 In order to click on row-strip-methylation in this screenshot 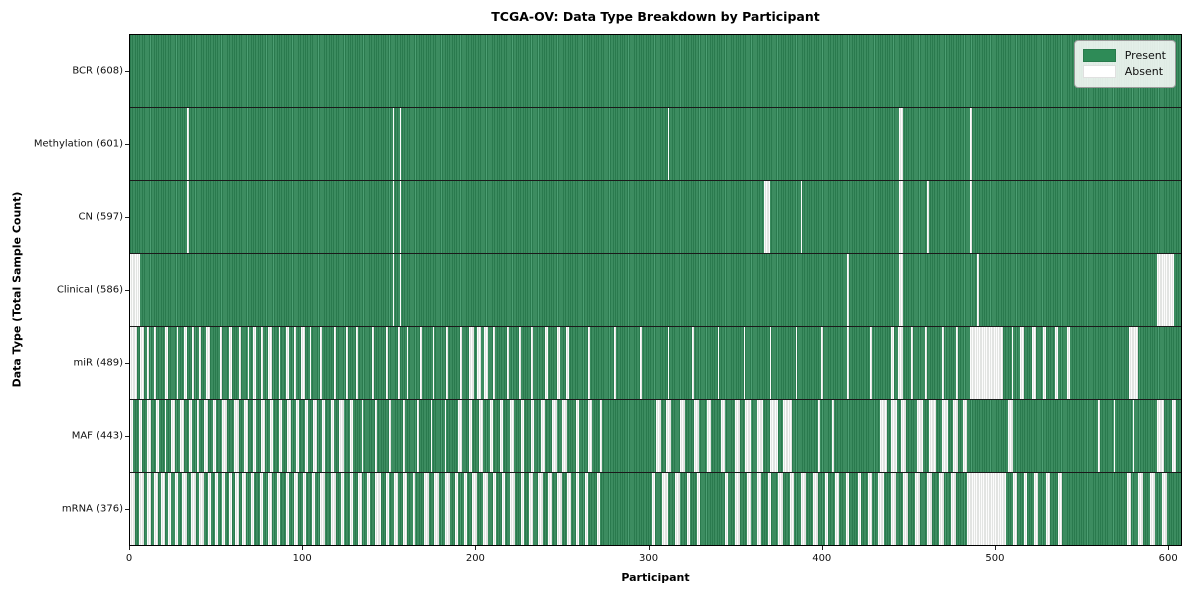, I will do `click(655, 144)`.